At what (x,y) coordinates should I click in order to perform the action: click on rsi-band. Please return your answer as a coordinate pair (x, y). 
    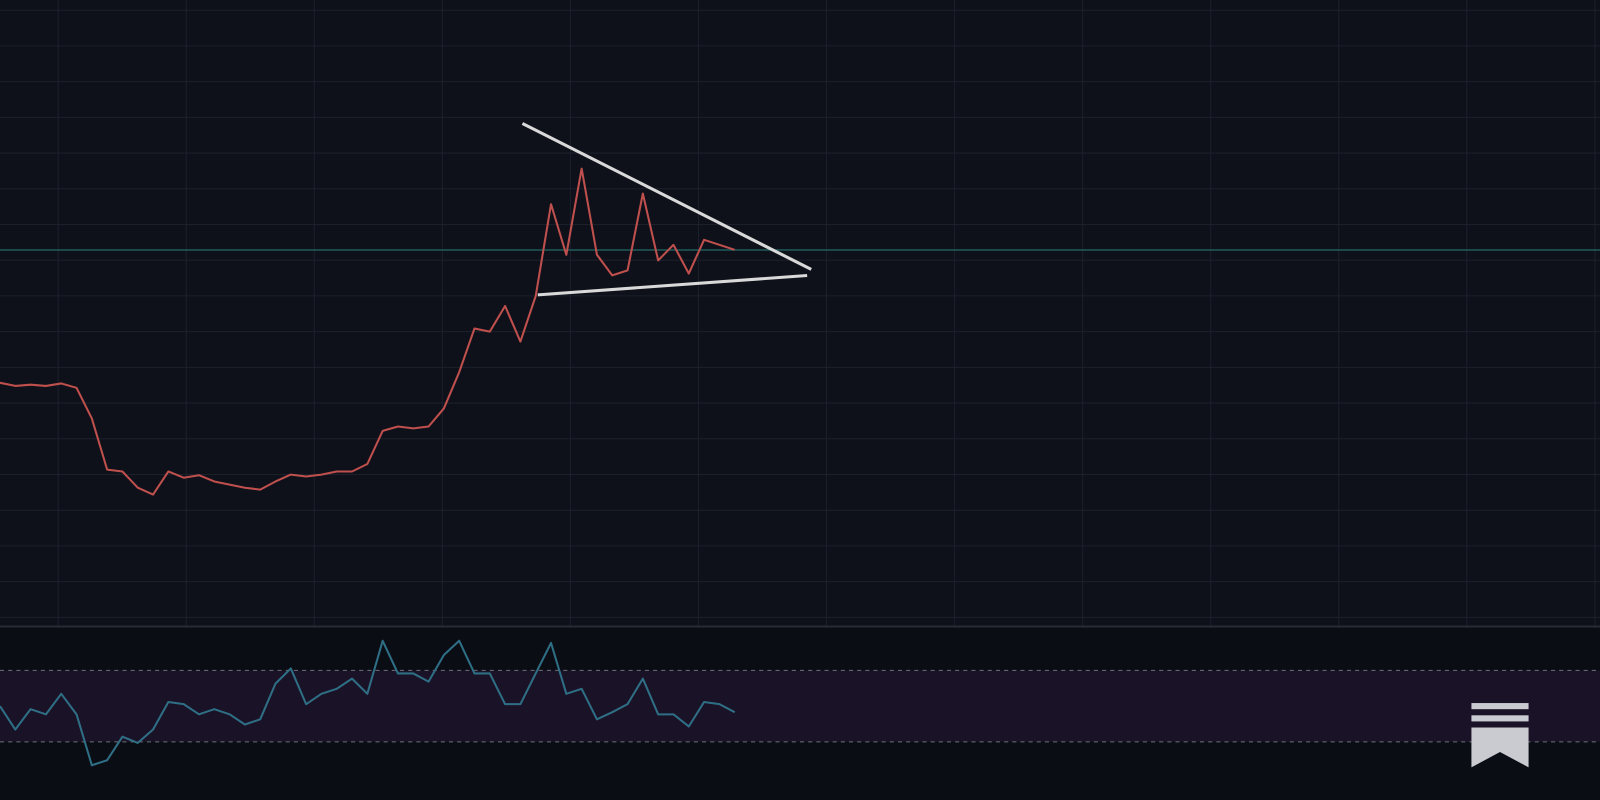
    Looking at the image, I should click on (800, 706).